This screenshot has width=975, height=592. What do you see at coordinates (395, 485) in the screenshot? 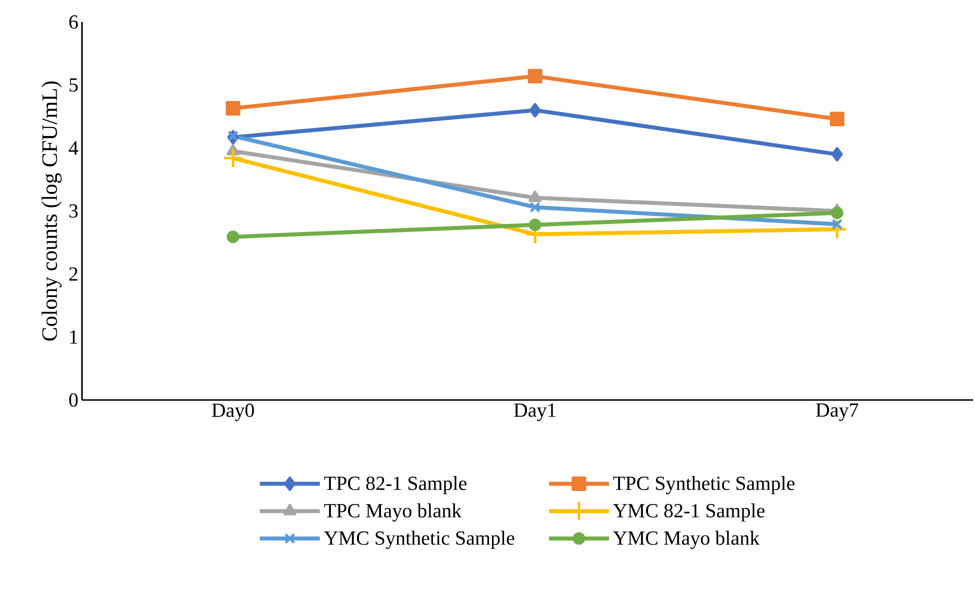
I see `legend-label: TPC 82-1 Sample` at bounding box center [395, 485].